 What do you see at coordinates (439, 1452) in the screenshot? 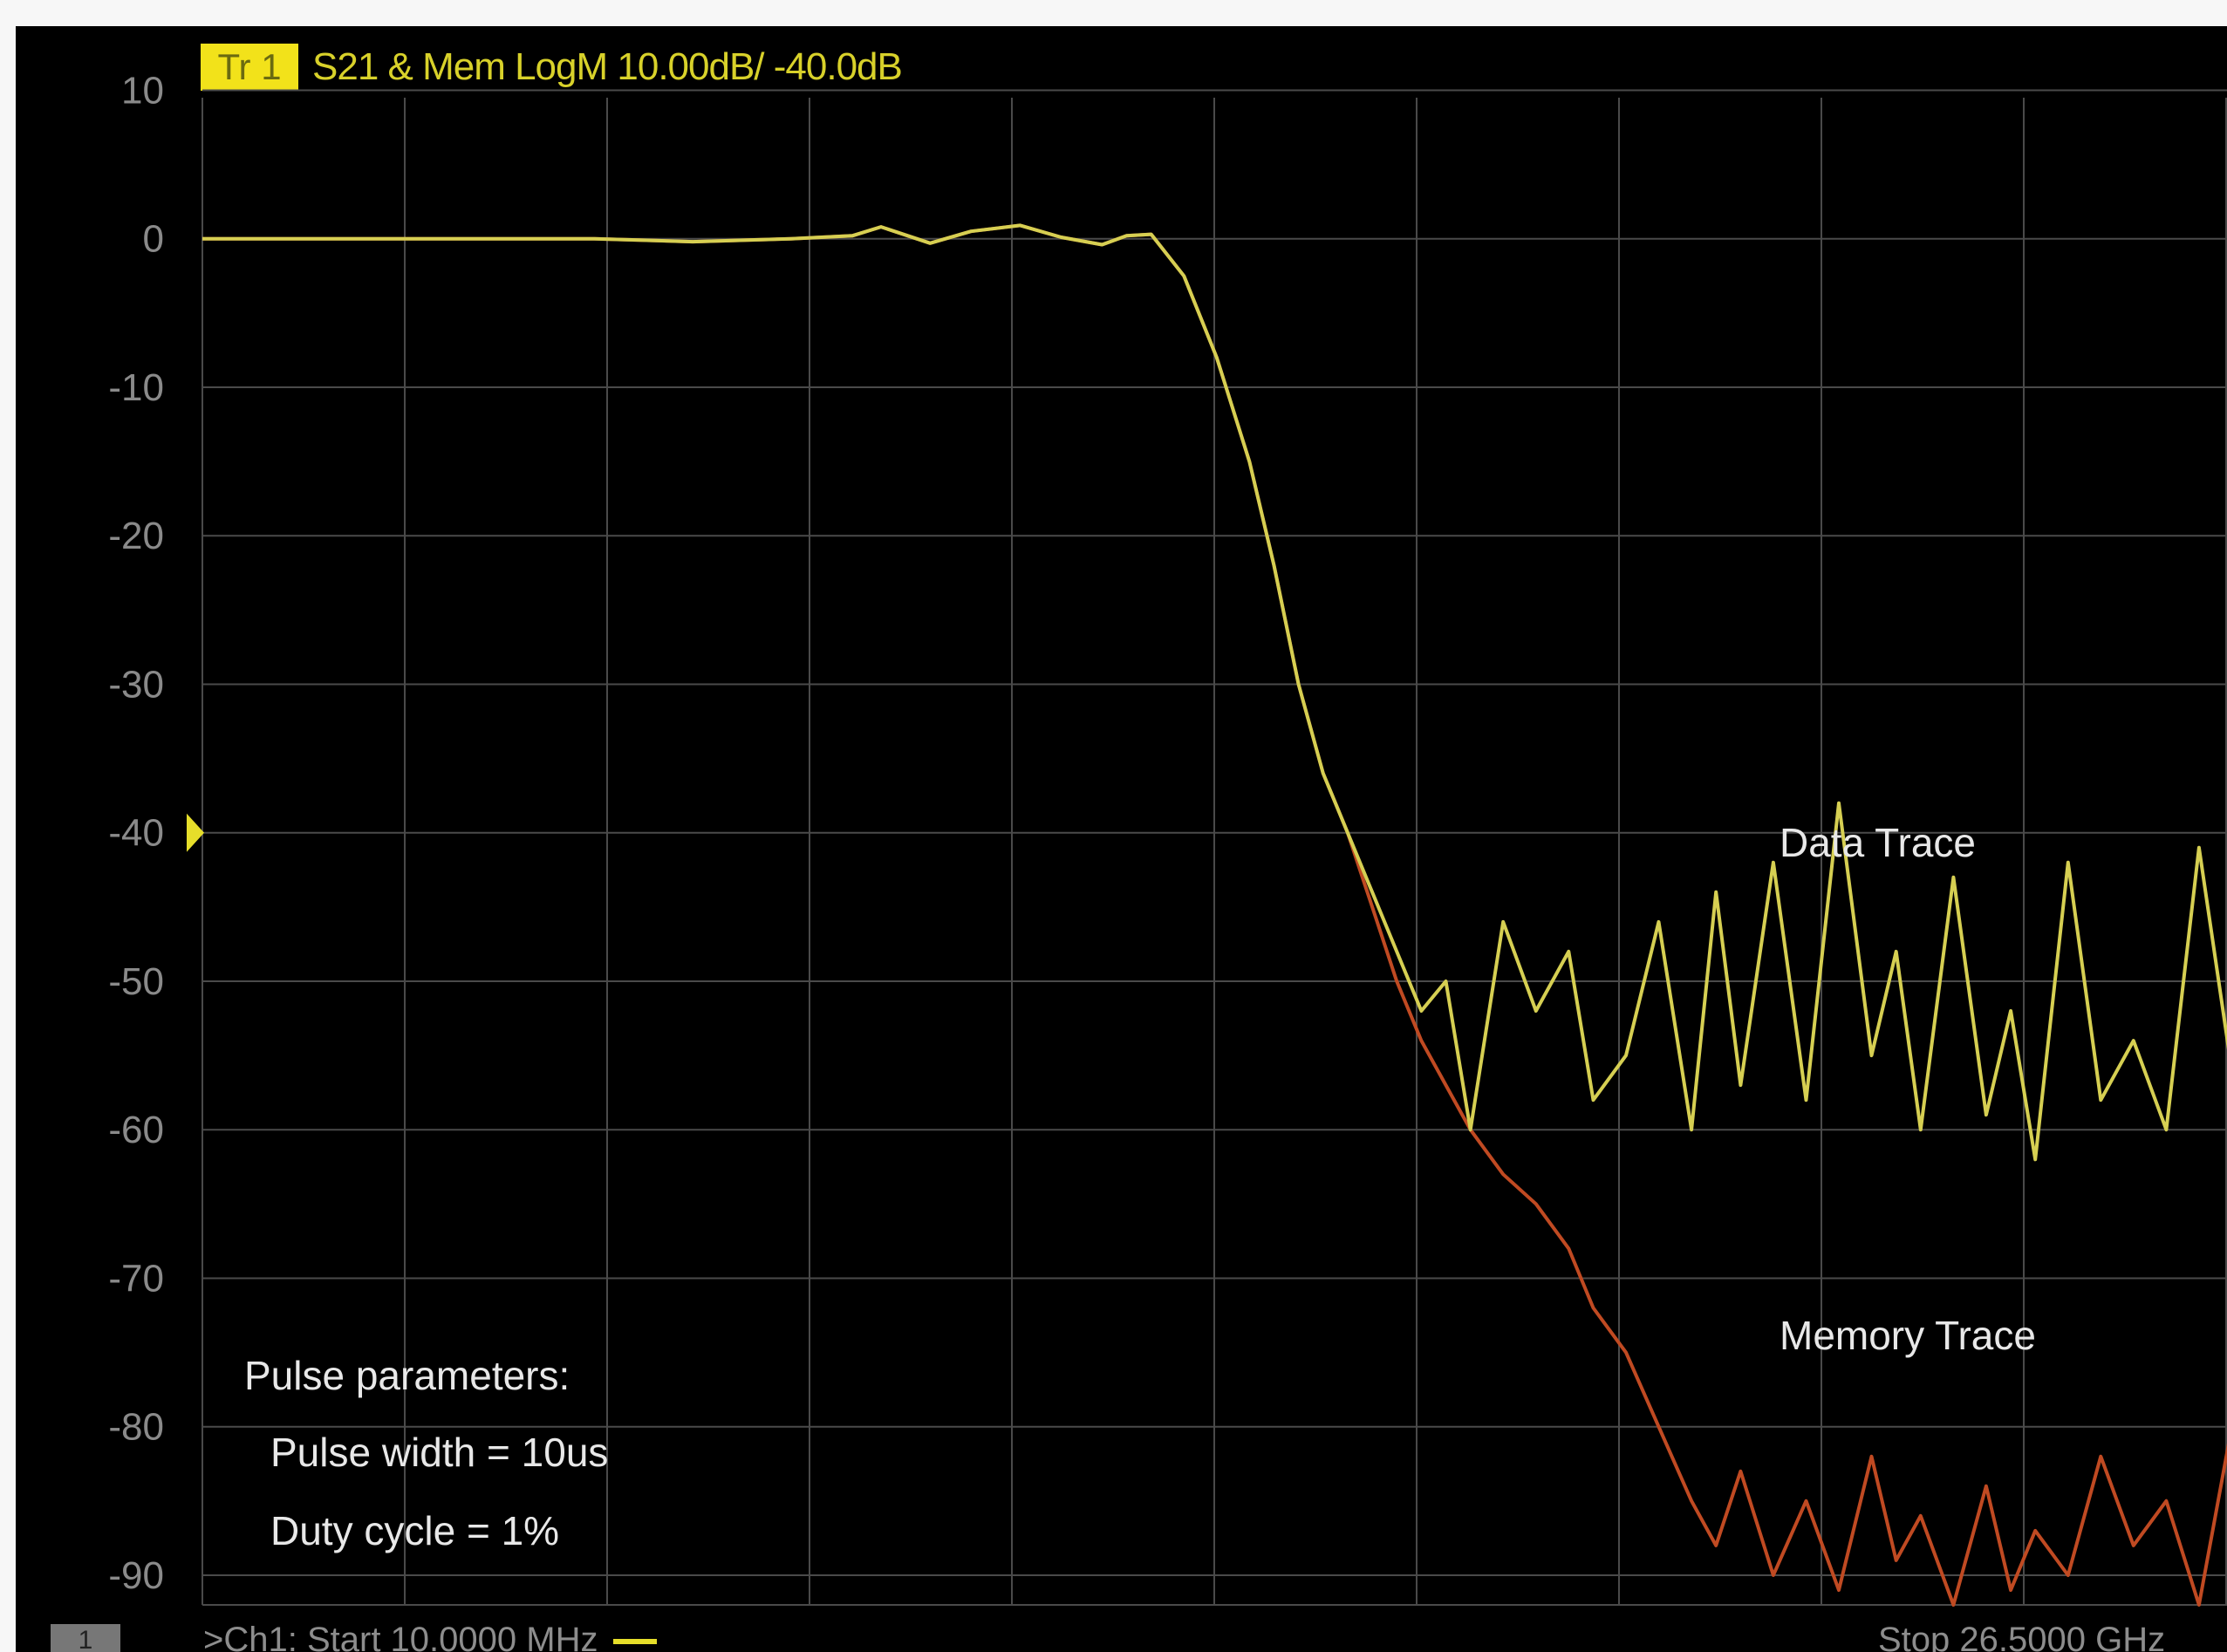
I see `pulse-width-text: Pulse width = 10us` at bounding box center [439, 1452].